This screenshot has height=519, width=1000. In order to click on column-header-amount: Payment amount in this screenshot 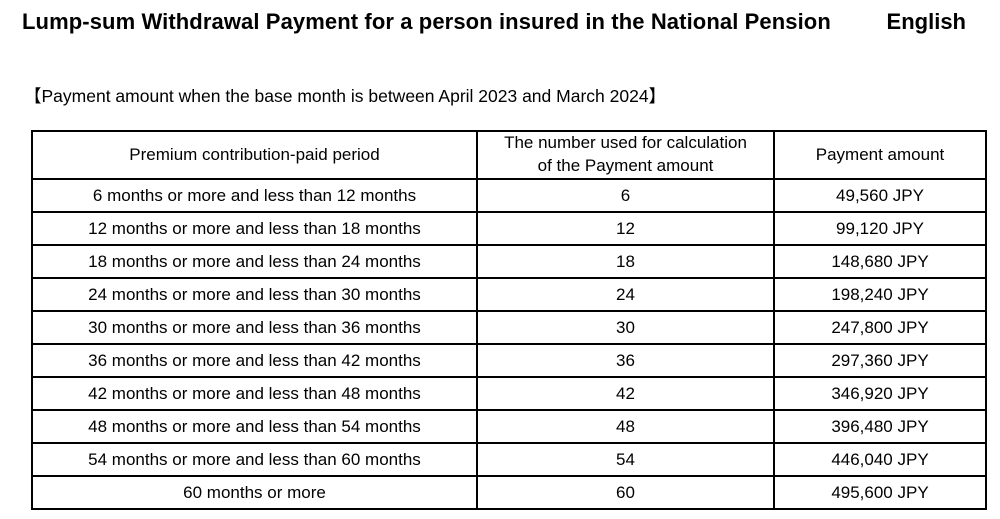, I will do `click(880, 155)`.